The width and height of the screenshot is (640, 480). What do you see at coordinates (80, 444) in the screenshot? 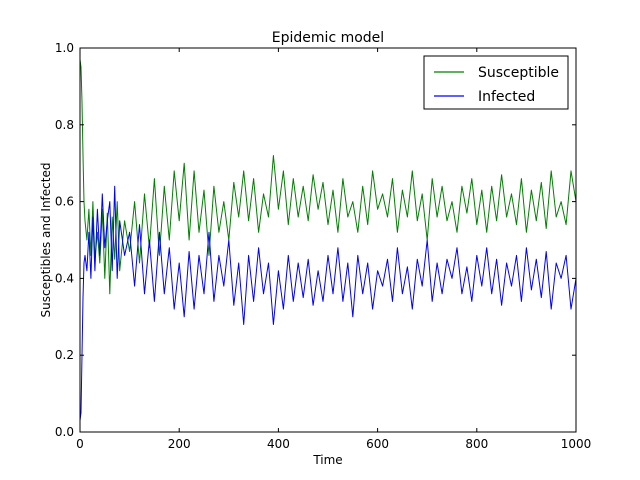
I see `x-tick-label: 0` at bounding box center [80, 444].